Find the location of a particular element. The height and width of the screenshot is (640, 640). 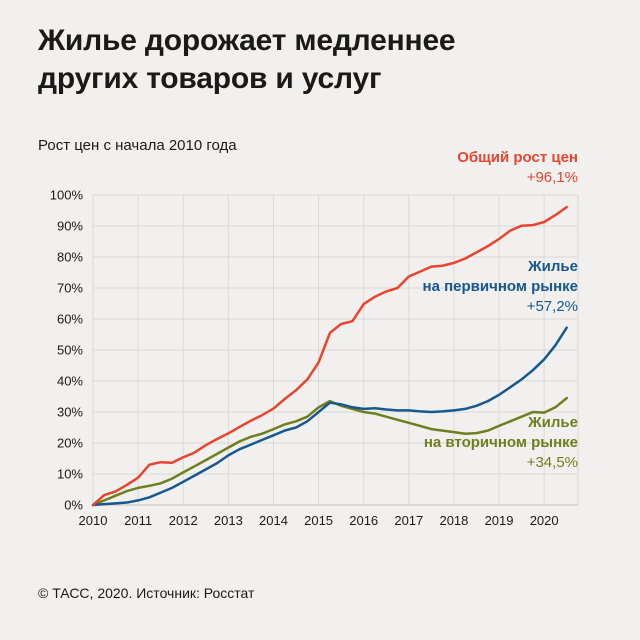

svg-text: 2018 is located at coordinates (453, 520).